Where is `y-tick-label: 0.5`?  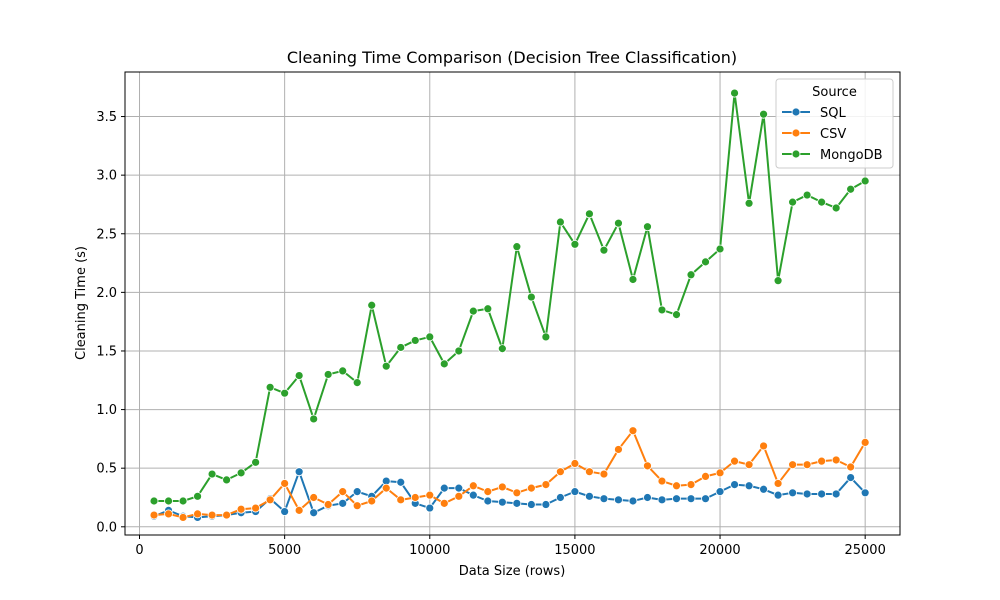
y-tick-label: 0.5 is located at coordinates (106, 469).